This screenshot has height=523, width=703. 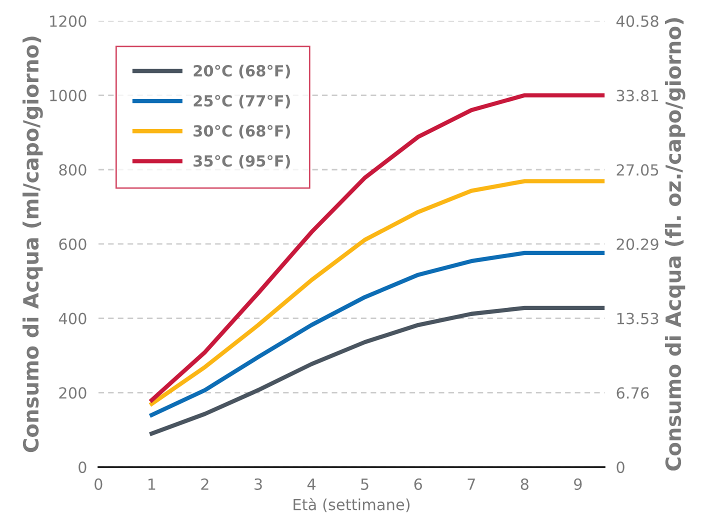 What do you see at coordinates (72, 244) in the screenshot?
I see `y-tick-label: 600` at bounding box center [72, 244].